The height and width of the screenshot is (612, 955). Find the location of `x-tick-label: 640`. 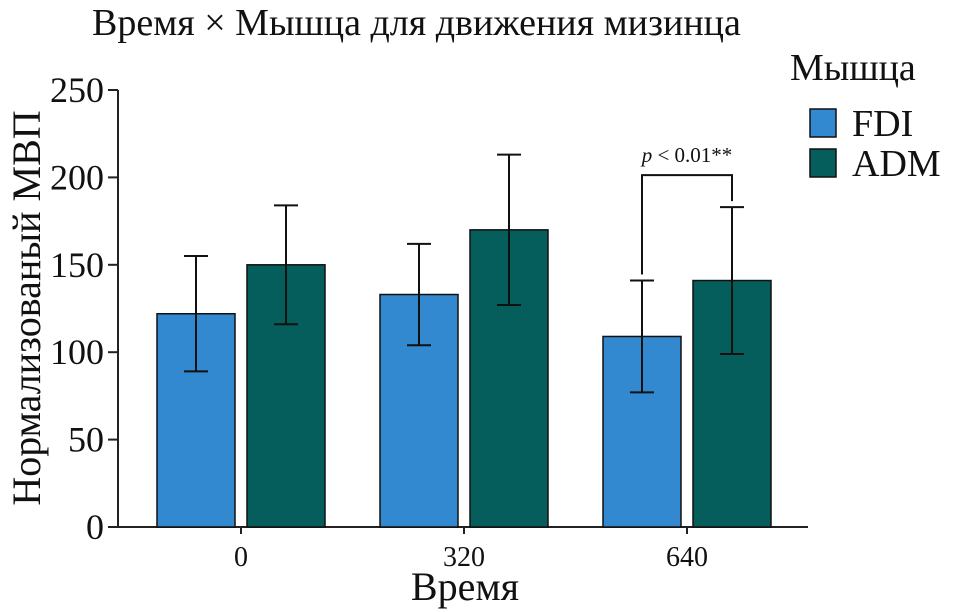

x-tick-label: 640 is located at coordinates (687, 557).